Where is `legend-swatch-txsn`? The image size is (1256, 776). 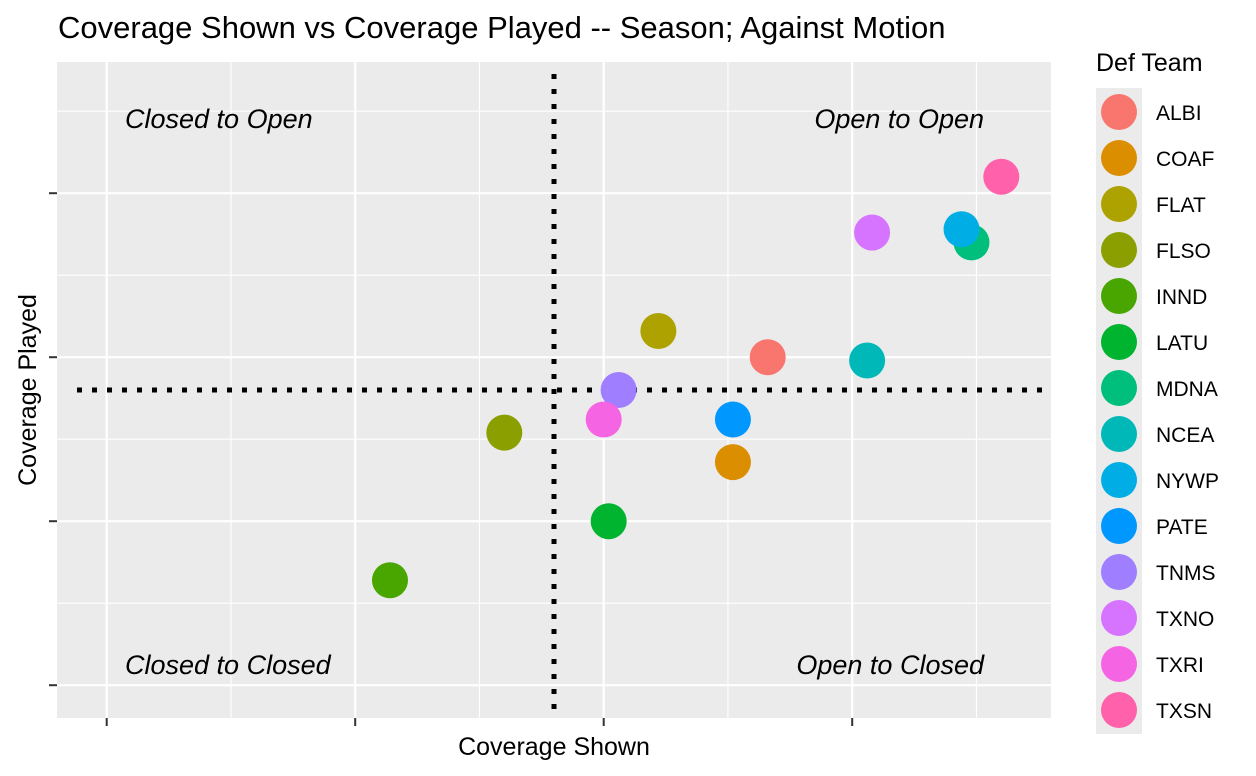
legend-swatch-txsn is located at coordinates (1119, 710).